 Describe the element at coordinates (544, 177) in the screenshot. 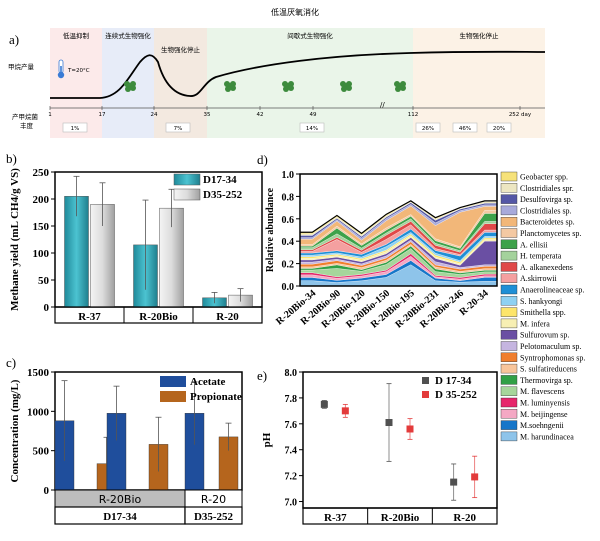

I see `legend-label: Geobacter spp.` at that location.